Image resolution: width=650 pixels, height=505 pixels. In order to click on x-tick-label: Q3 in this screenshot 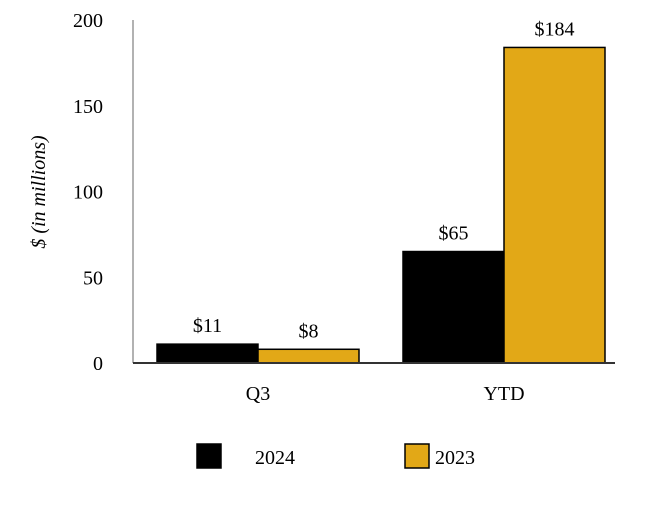, I will do `click(258, 394)`.